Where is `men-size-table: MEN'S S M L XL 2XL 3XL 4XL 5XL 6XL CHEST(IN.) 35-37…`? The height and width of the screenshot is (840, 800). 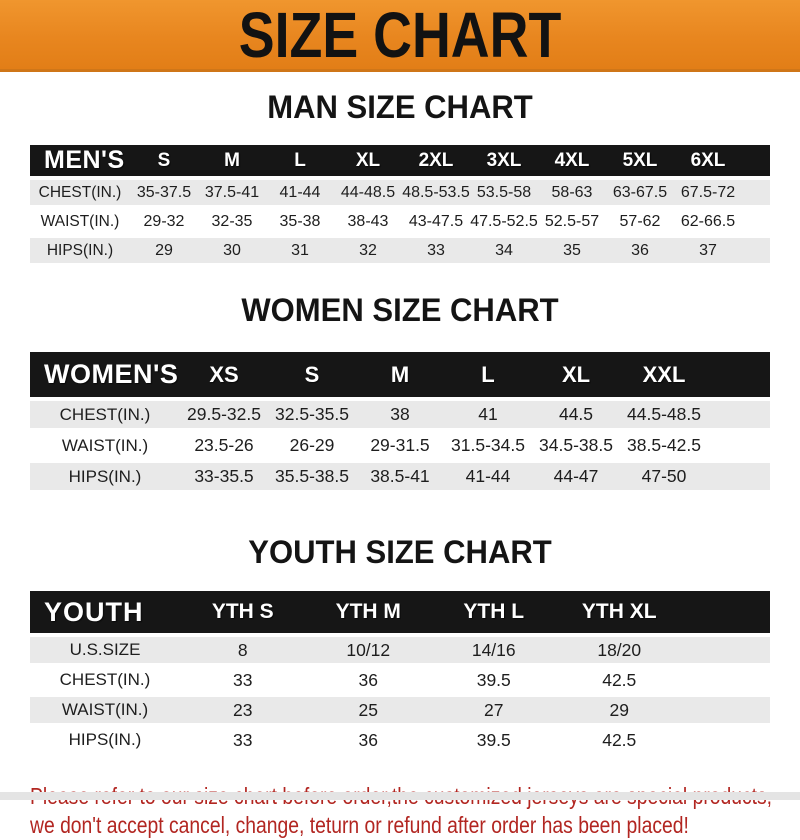 men-size-table: MEN'S S M L XL 2XL 3XL 4XL 5XL 6XL CHEST(IN.) 35-37… is located at coordinates (400, 204).